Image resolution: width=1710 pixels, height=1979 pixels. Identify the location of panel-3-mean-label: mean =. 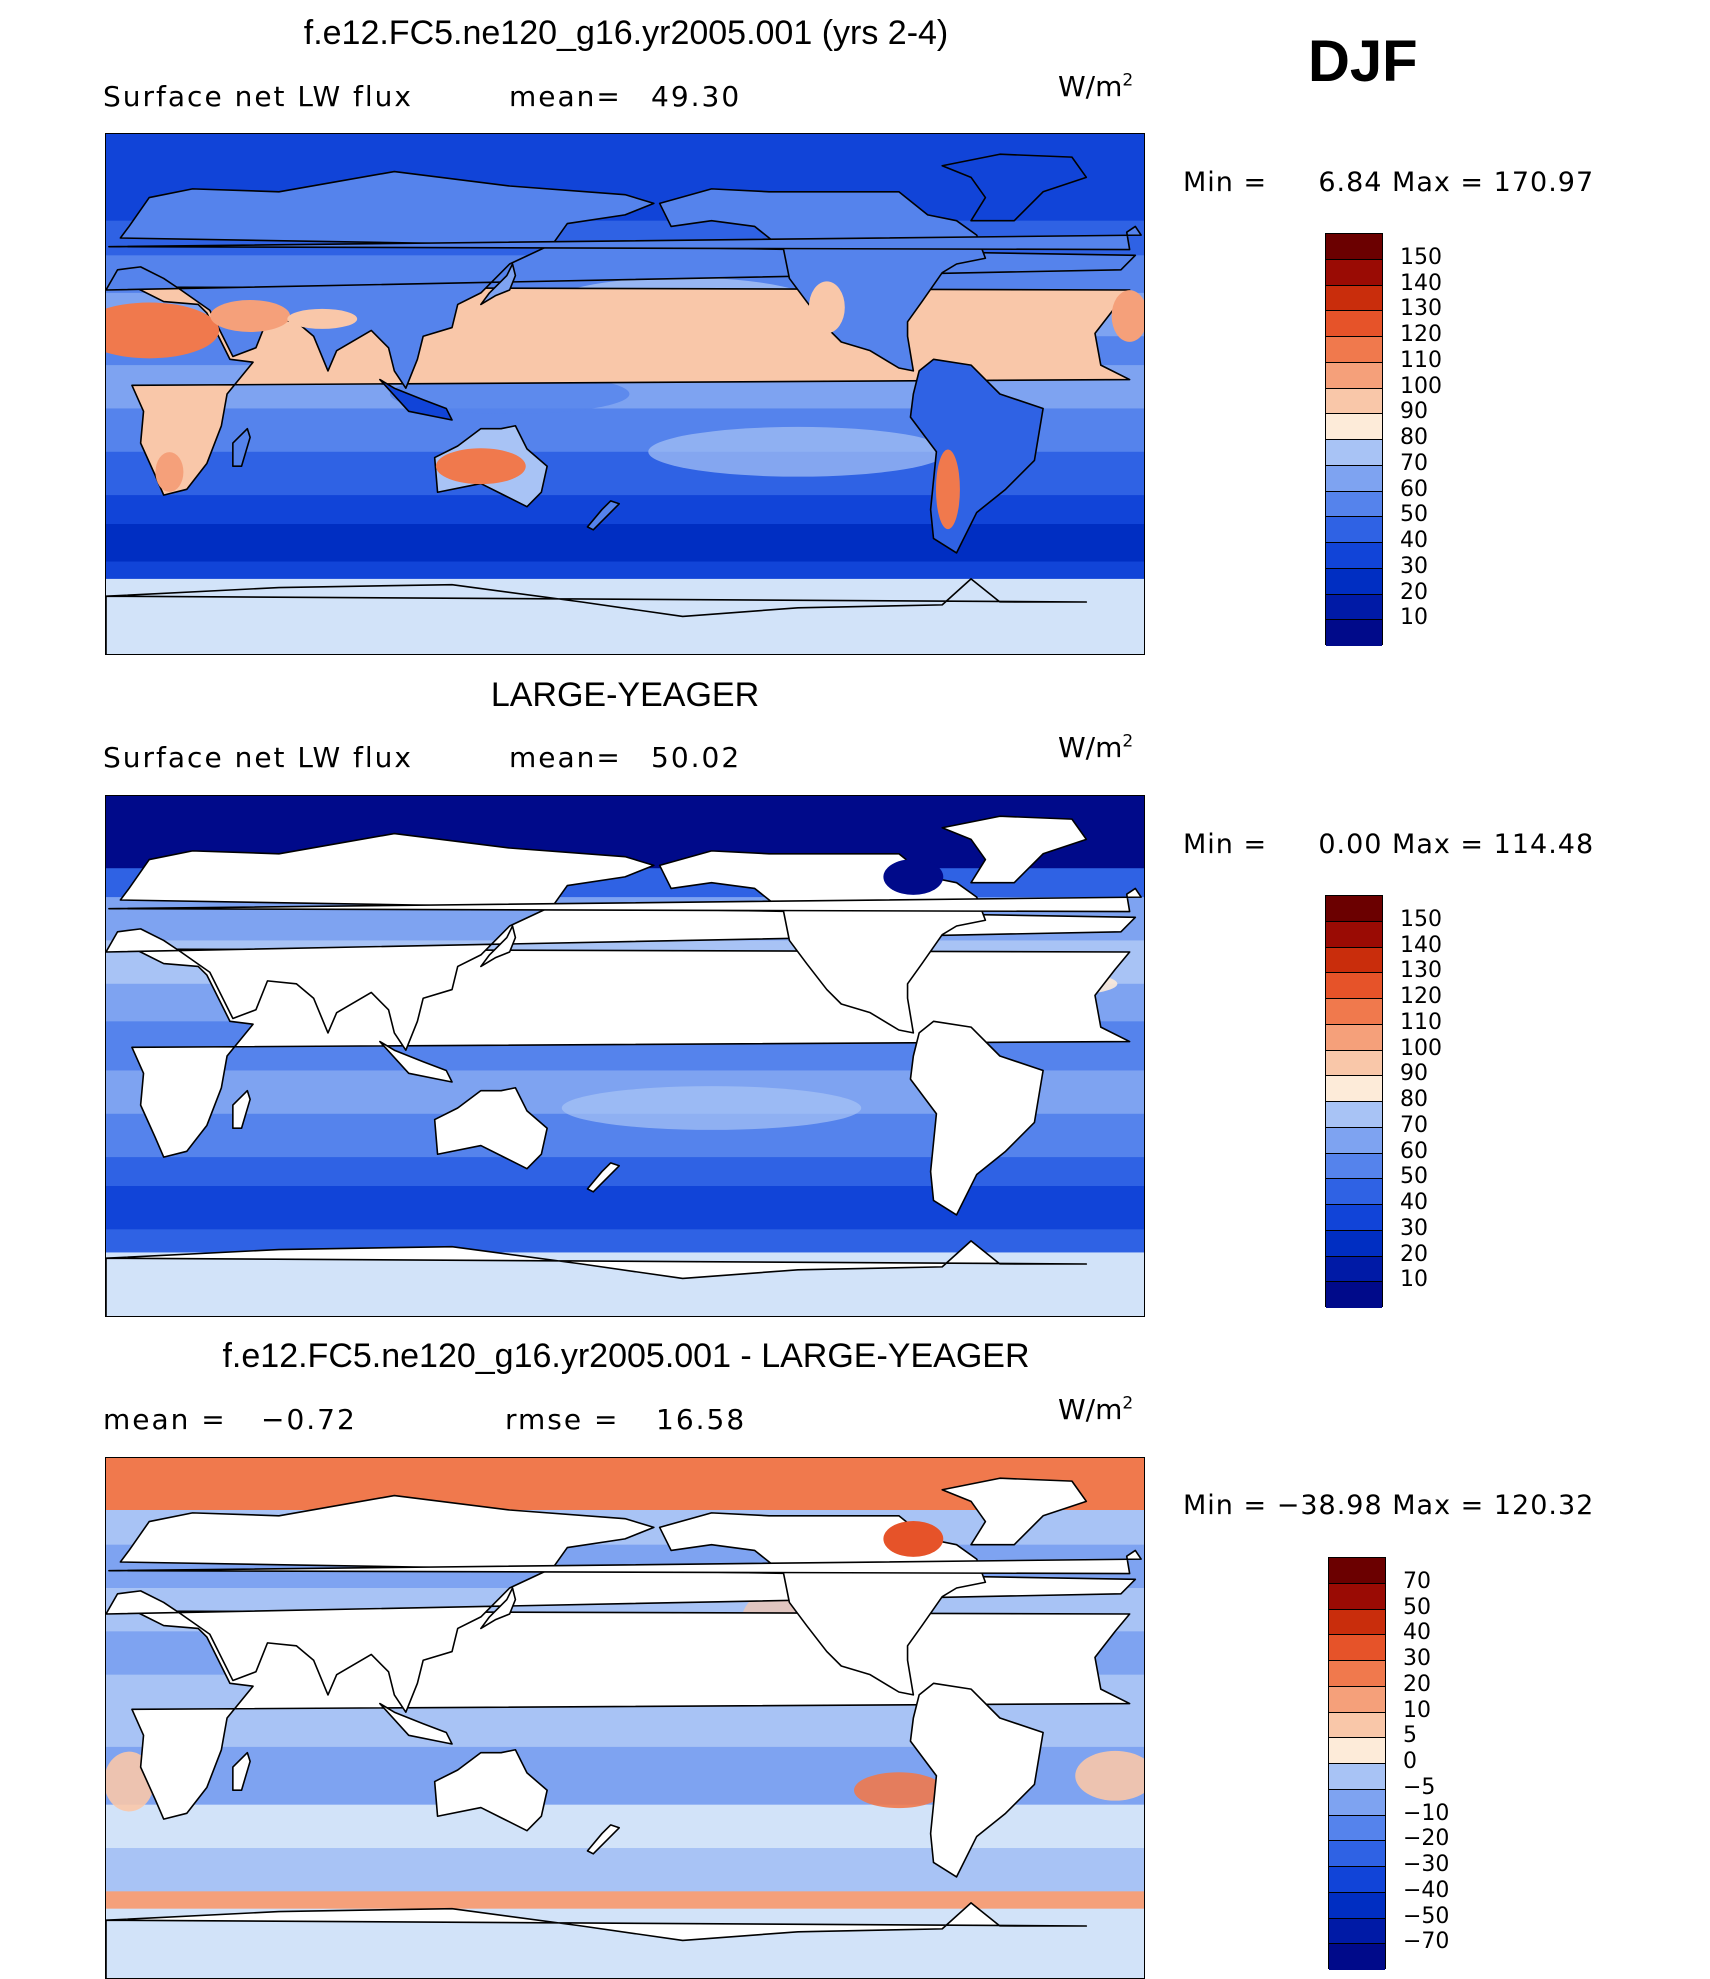
(165, 1419).